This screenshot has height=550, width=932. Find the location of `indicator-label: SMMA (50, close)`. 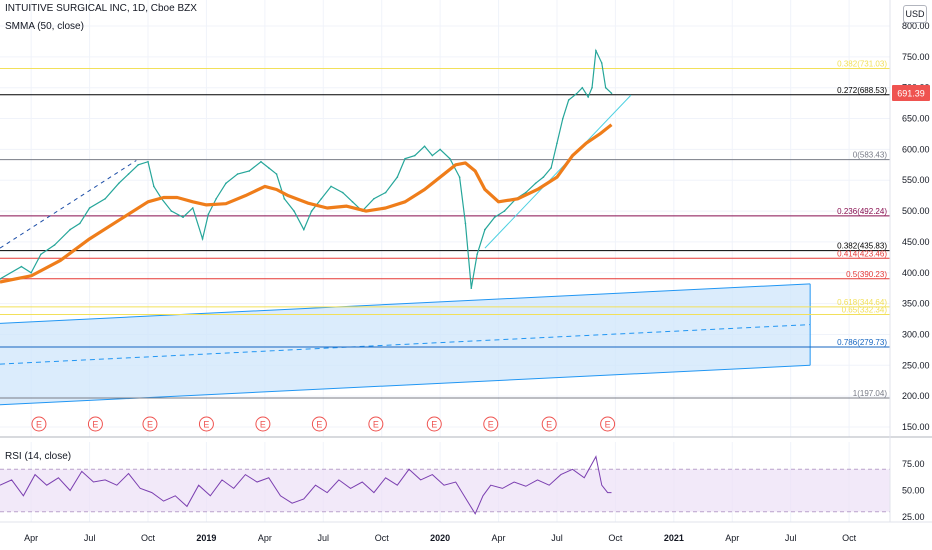

indicator-label: SMMA (50, close) is located at coordinates (44, 26).